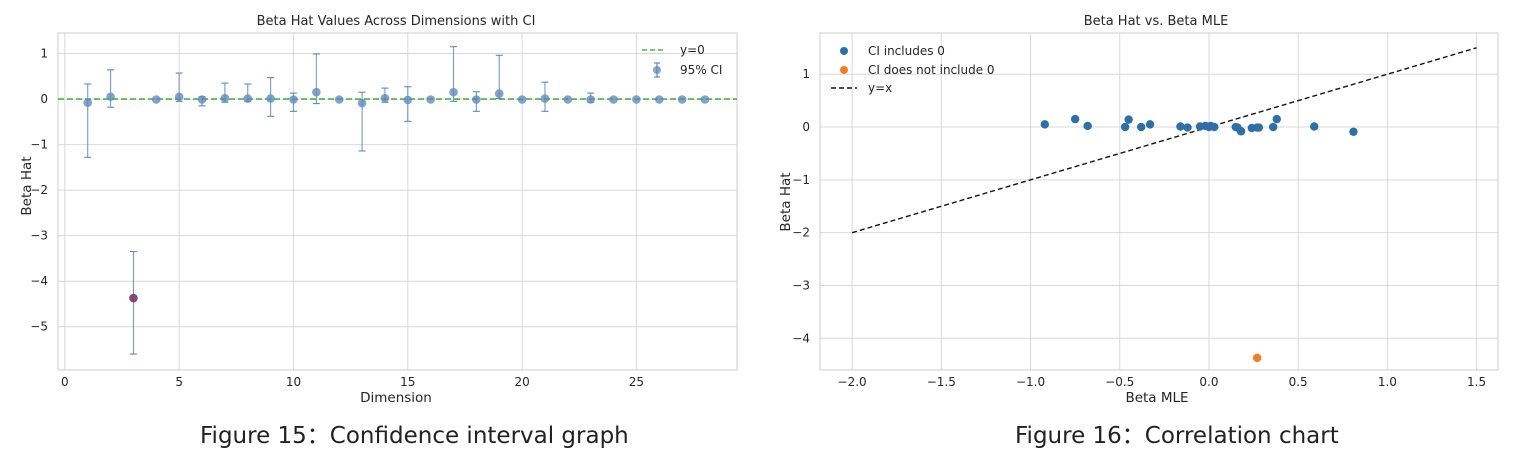 This screenshot has height=463, width=1534. I want to click on legend: y=0 95% CI, so click(682, 60).